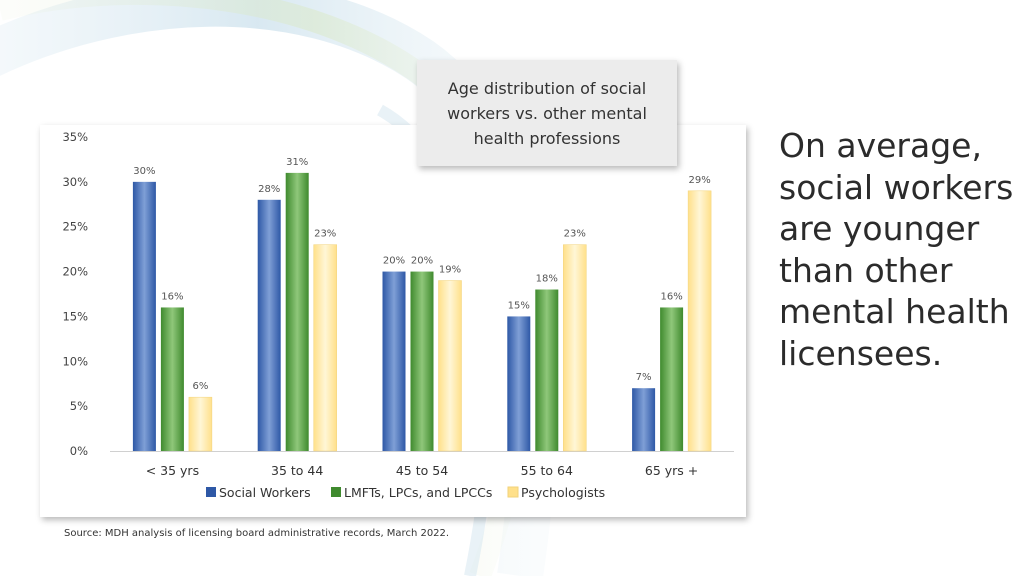  Describe the element at coordinates (172, 470) in the screenshot. I see `x-tick-label: < 35 yrs` at that location.